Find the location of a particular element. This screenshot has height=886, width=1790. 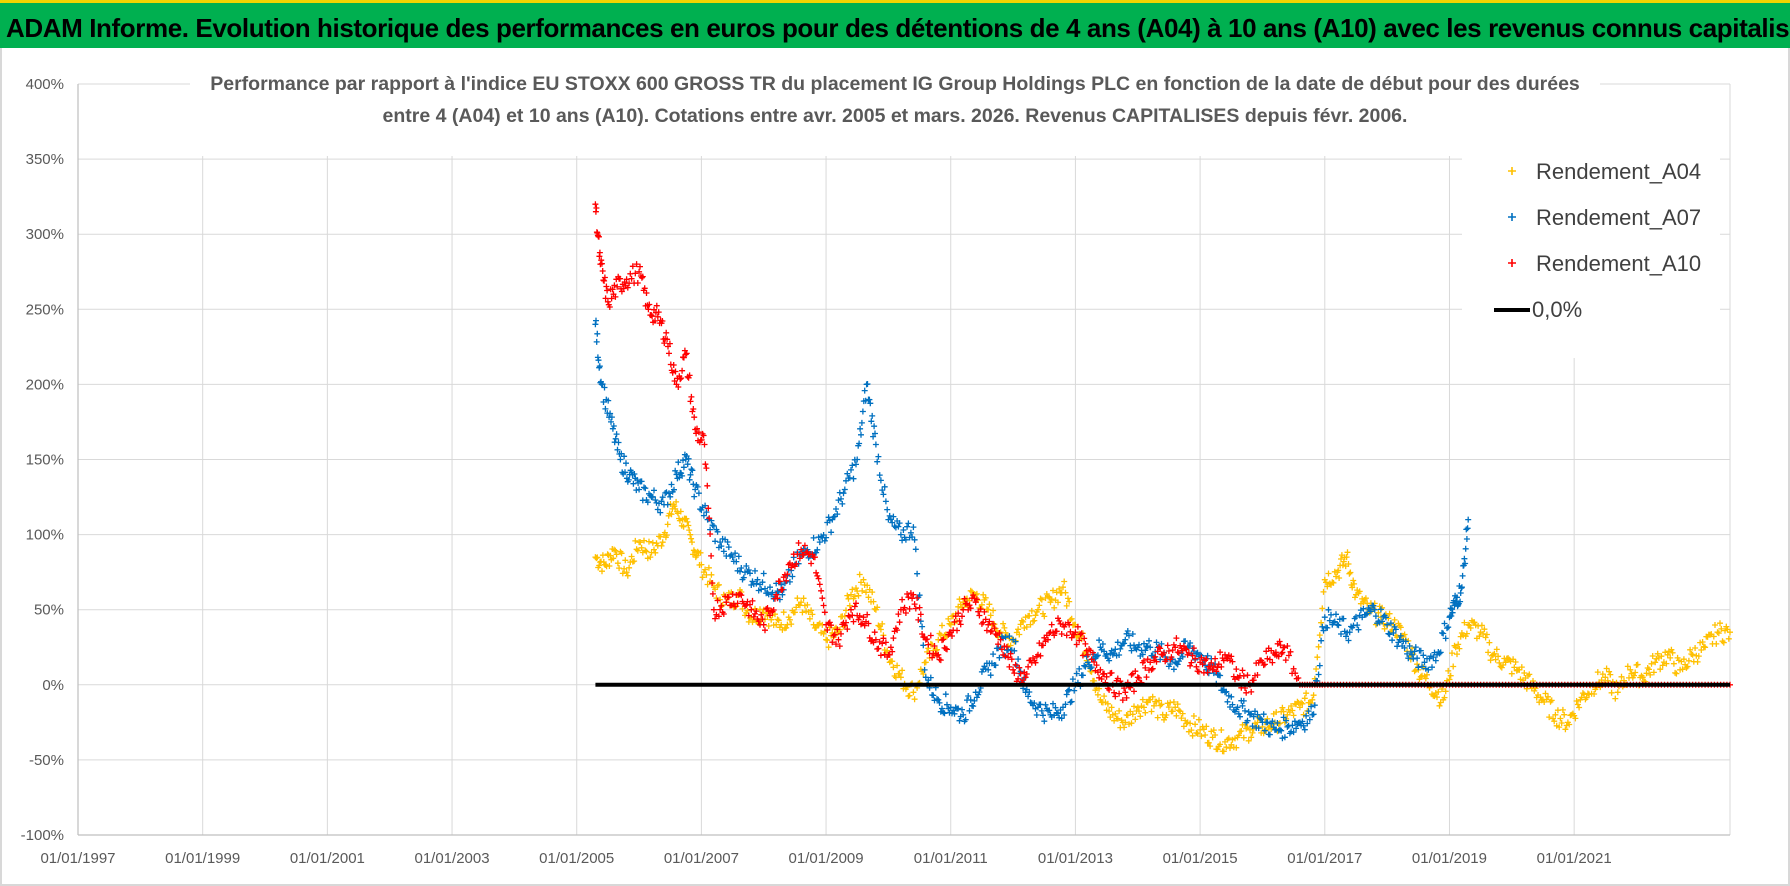

legend-marker is located at coordinates (1512, 217).